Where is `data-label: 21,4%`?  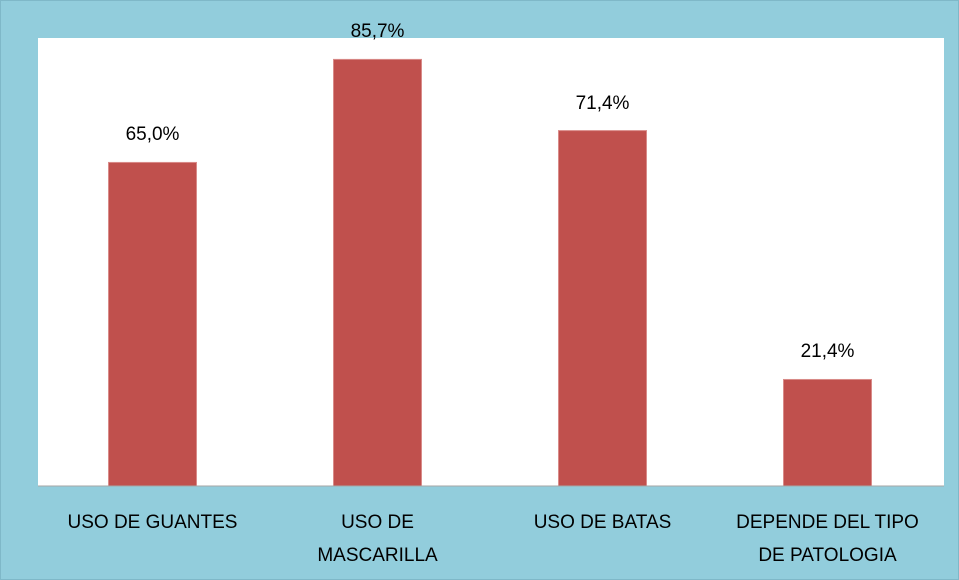
data-label: 21,4% is located at coordinates (827, 352).